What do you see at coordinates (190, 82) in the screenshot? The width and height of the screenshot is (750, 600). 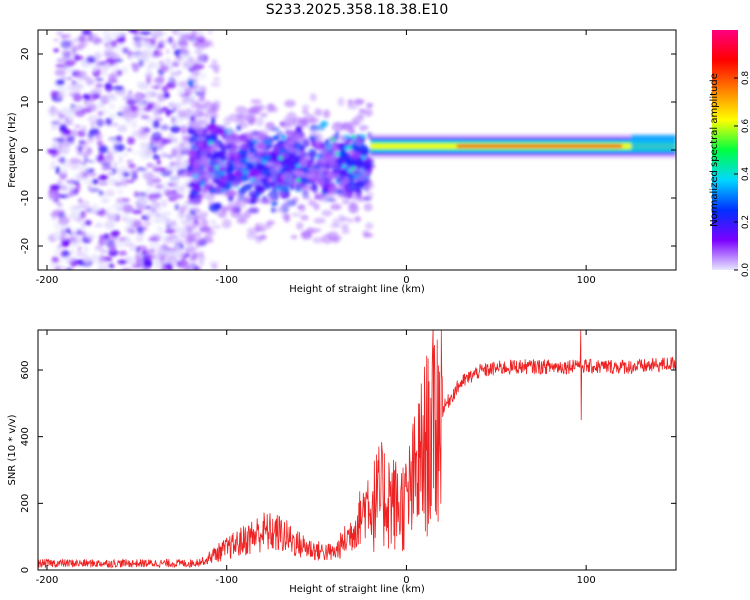 I see `isolated-hotspot` at bounding box center [190, 82].